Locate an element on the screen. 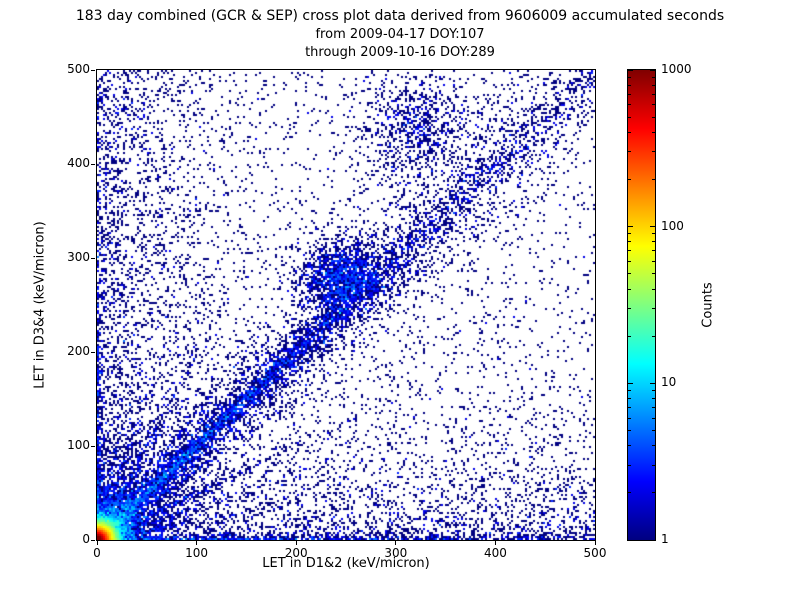  colorbar is located at coordinates (641, 305).